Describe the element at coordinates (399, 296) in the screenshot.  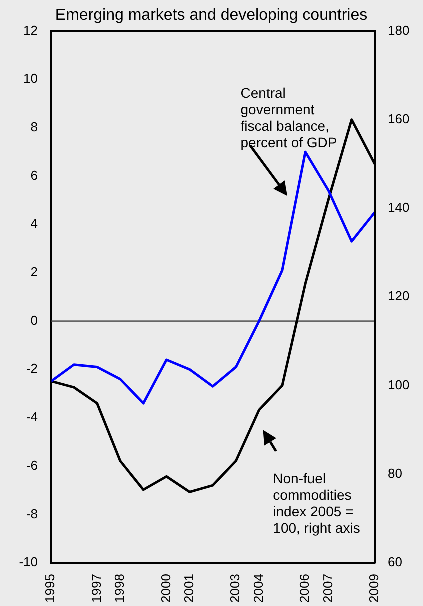
I see `y2-tick-label: 120` at that location.